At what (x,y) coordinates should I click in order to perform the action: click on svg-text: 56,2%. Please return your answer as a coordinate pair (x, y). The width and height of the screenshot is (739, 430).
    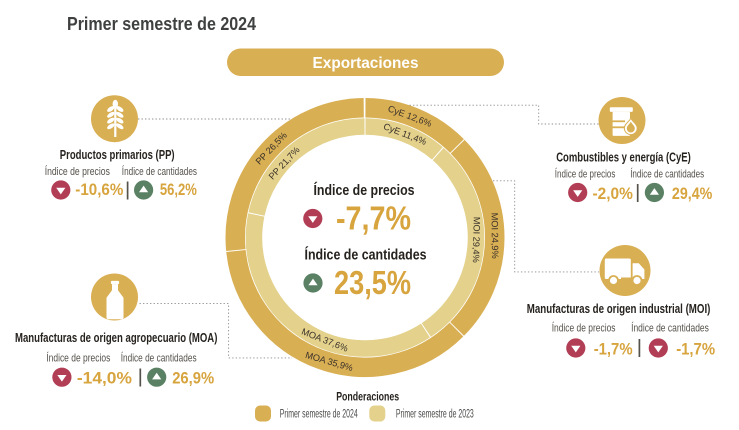
    Looking at the image, I should click on (178, 189).